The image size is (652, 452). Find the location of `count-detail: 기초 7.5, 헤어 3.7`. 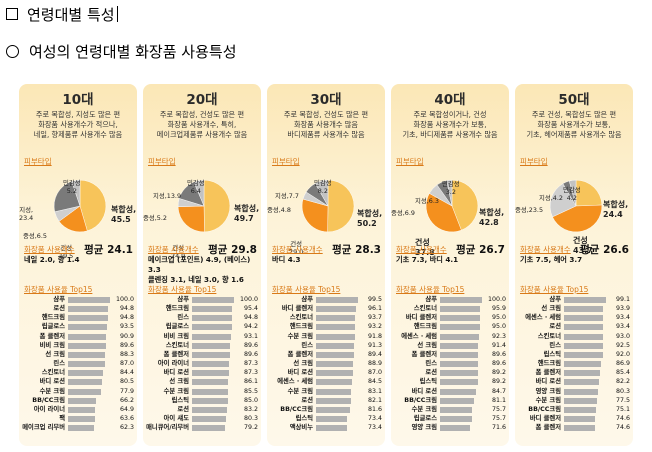

count-detail: 기초 7.5, 헤어 3.7 is located at coordinates (576, 260).